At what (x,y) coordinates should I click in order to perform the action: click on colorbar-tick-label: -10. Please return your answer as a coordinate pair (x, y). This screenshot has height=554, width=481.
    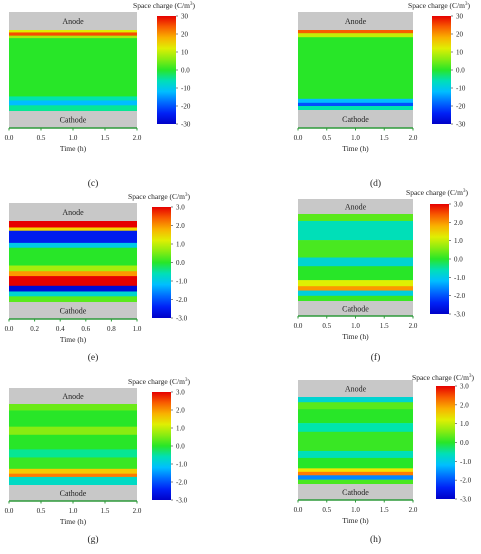
    Looking at the image, I should click on (461, 89).